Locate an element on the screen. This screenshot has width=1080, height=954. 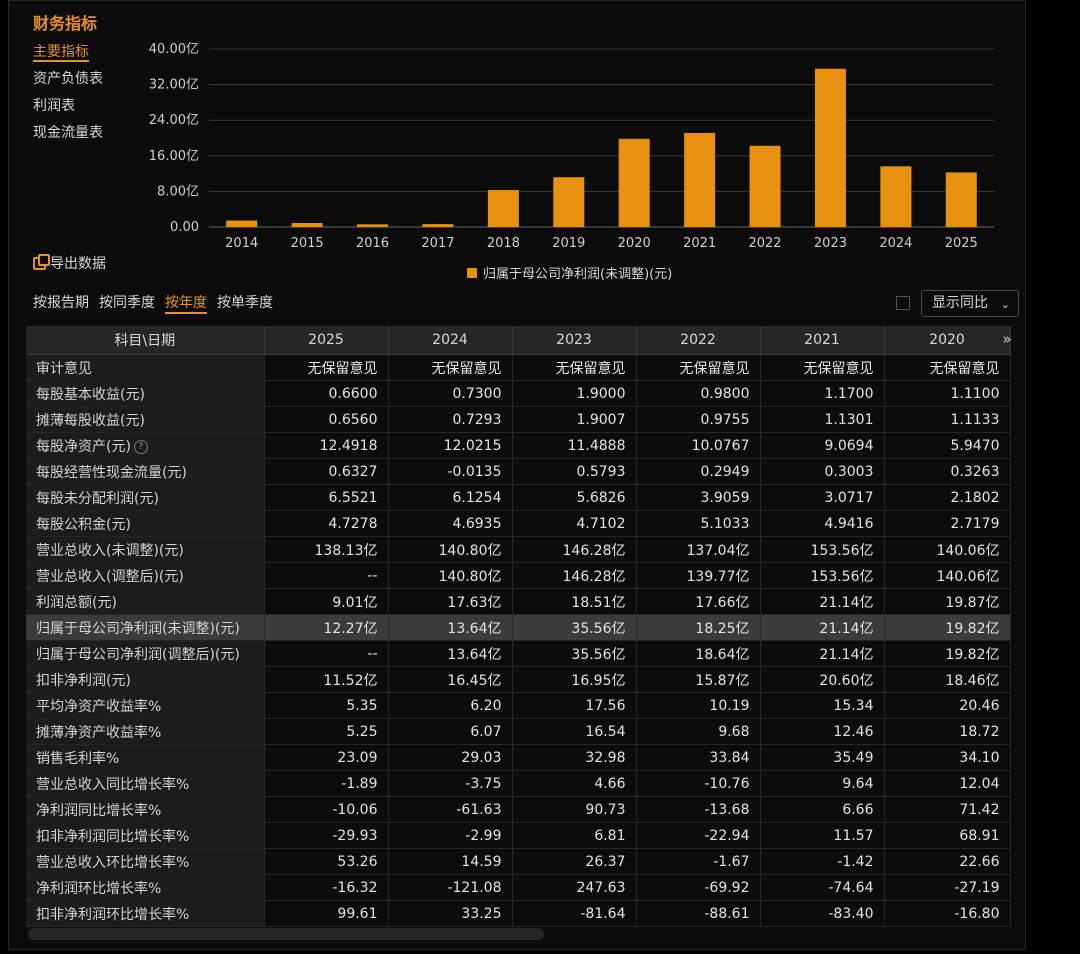
x-tick-label: 2022 is located at coordinates (764, 243).